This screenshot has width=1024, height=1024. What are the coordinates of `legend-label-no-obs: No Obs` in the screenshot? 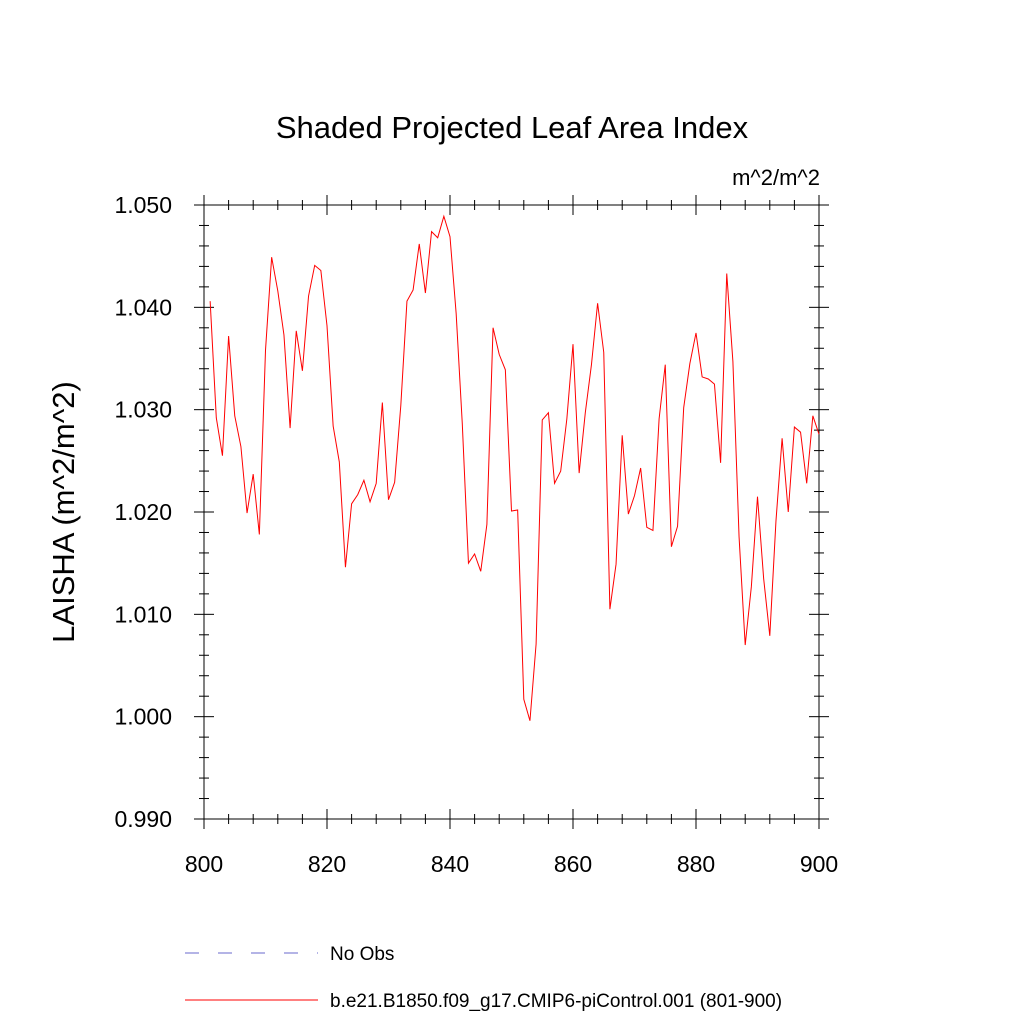 It's located at (362, 954).